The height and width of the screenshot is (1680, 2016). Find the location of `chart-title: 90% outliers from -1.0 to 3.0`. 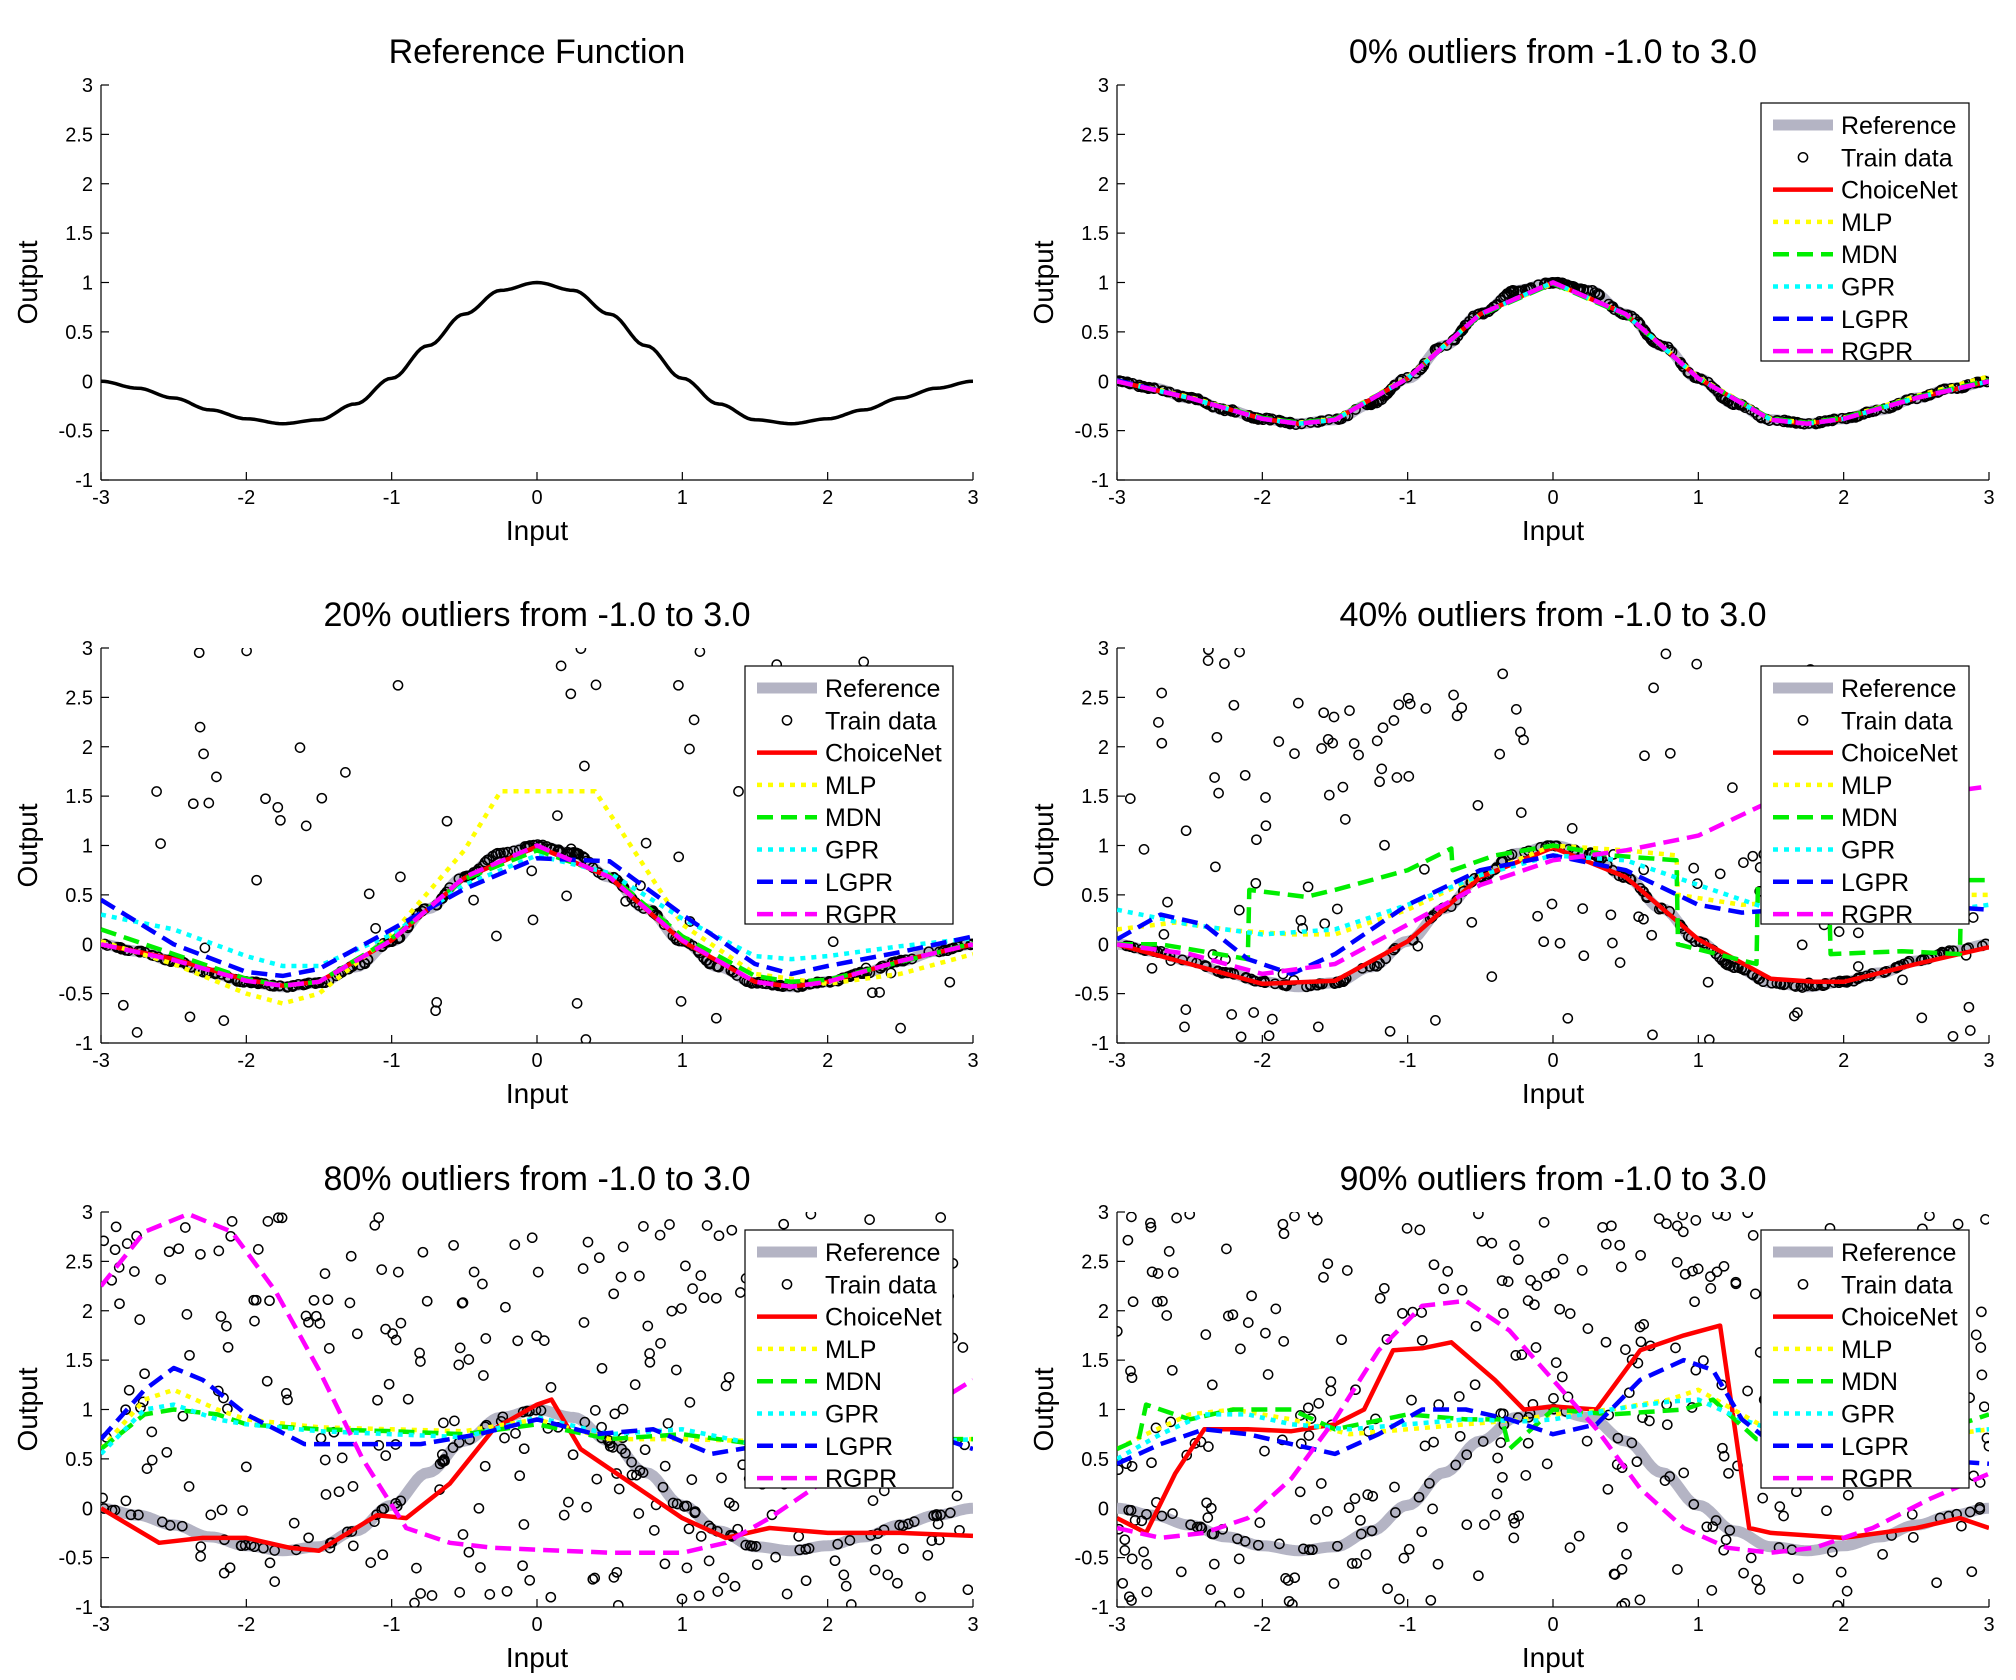

chart-title: 90% outliers from -1.0 to 3.0 is located at coordinates (1552, 1179).